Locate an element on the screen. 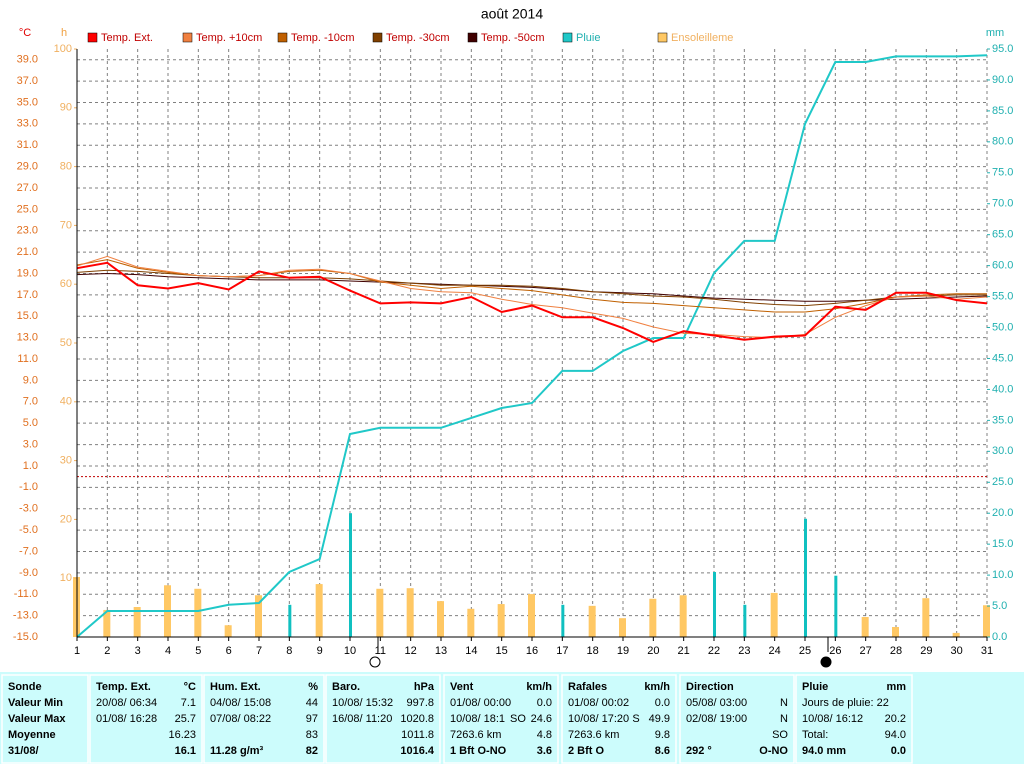  x-tick-label: 14 is located at coordinates (471, 651).